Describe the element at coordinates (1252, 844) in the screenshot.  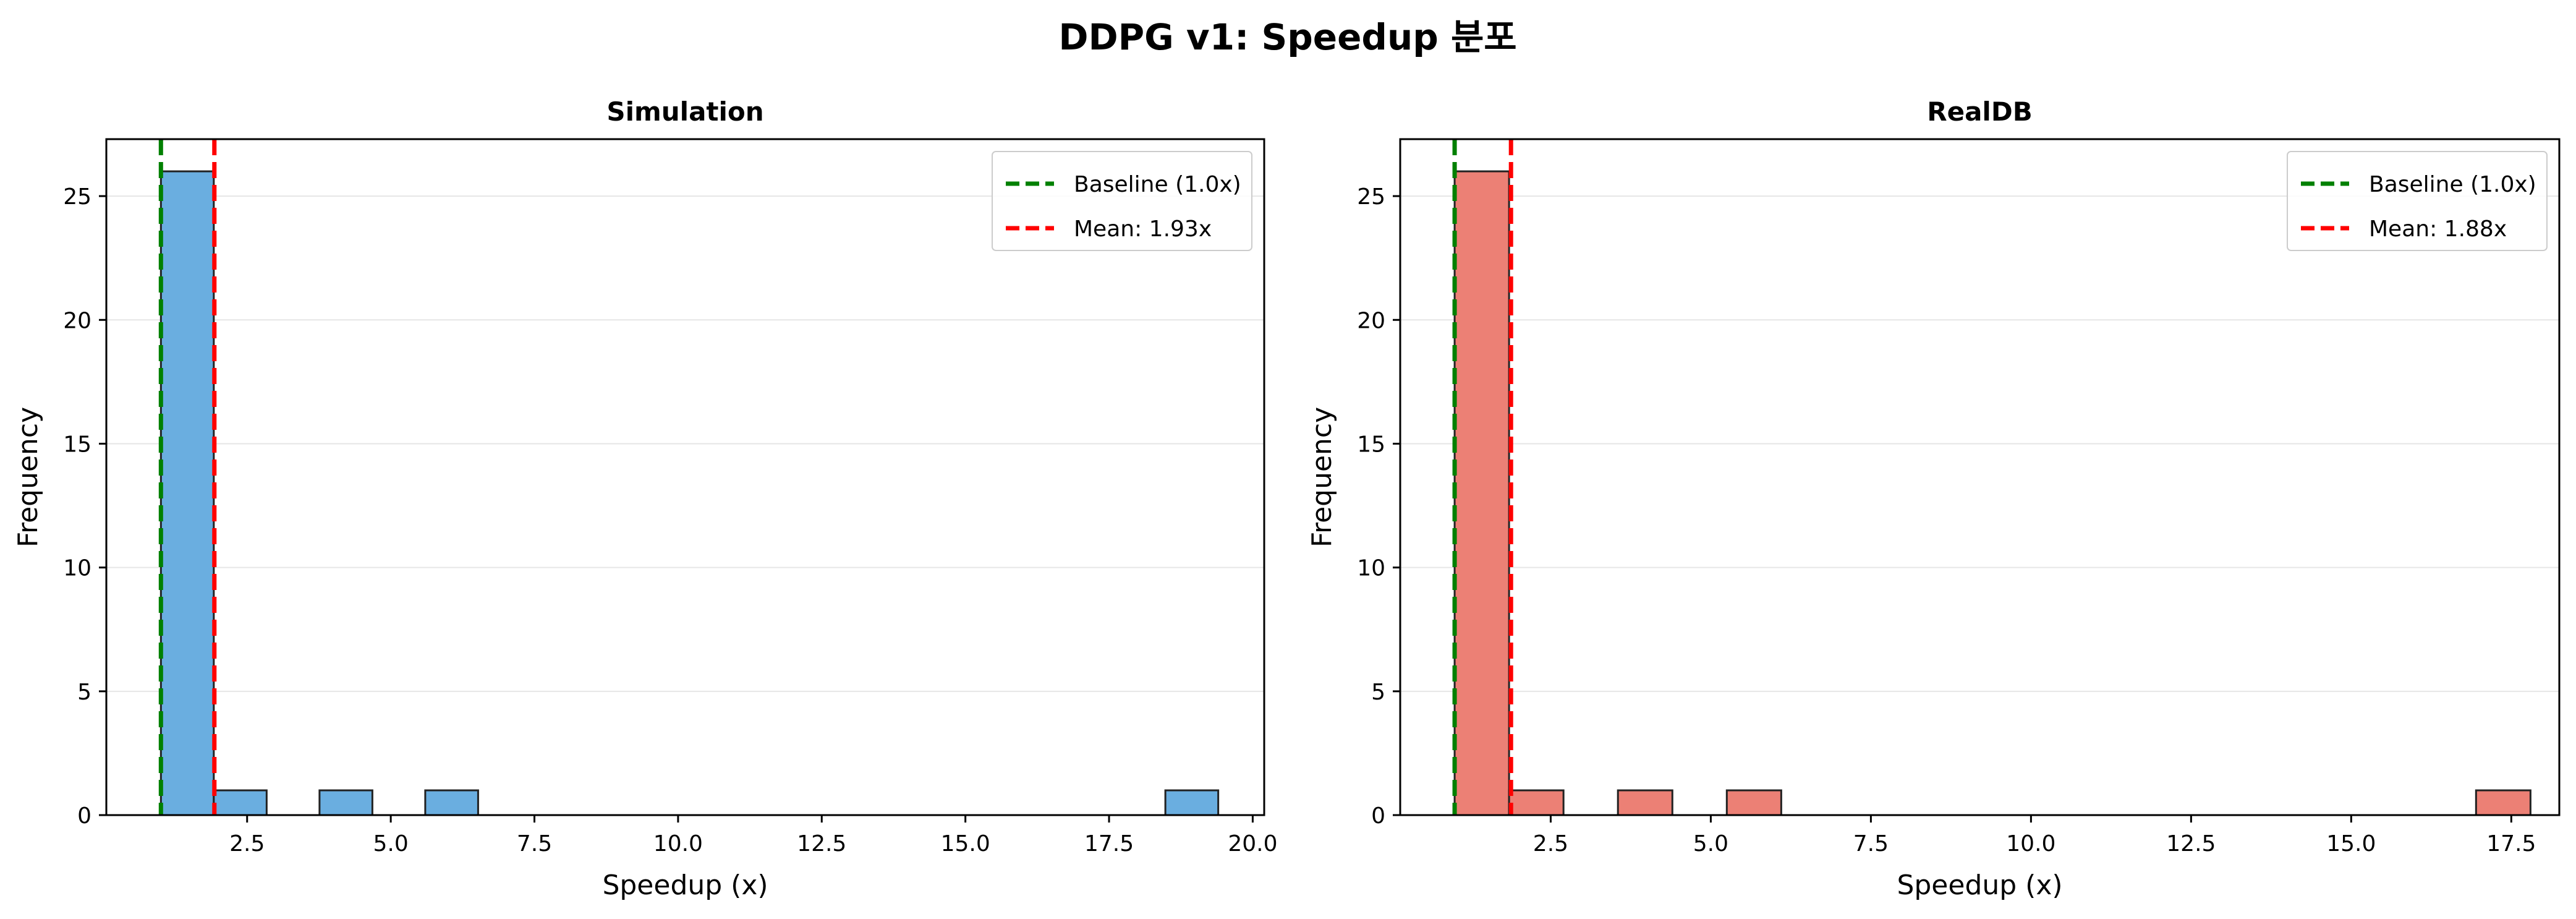
I see `x-tick-label: 20.0` at that location.